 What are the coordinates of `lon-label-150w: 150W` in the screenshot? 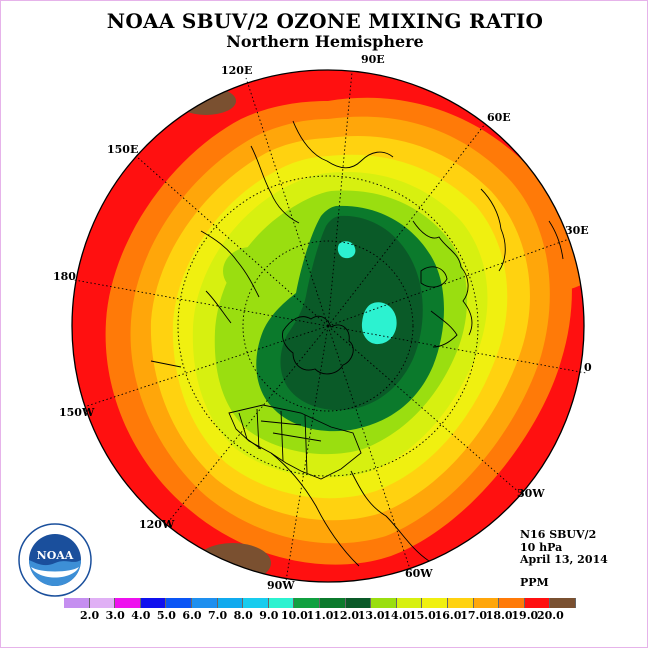 It's located at (77, 412).